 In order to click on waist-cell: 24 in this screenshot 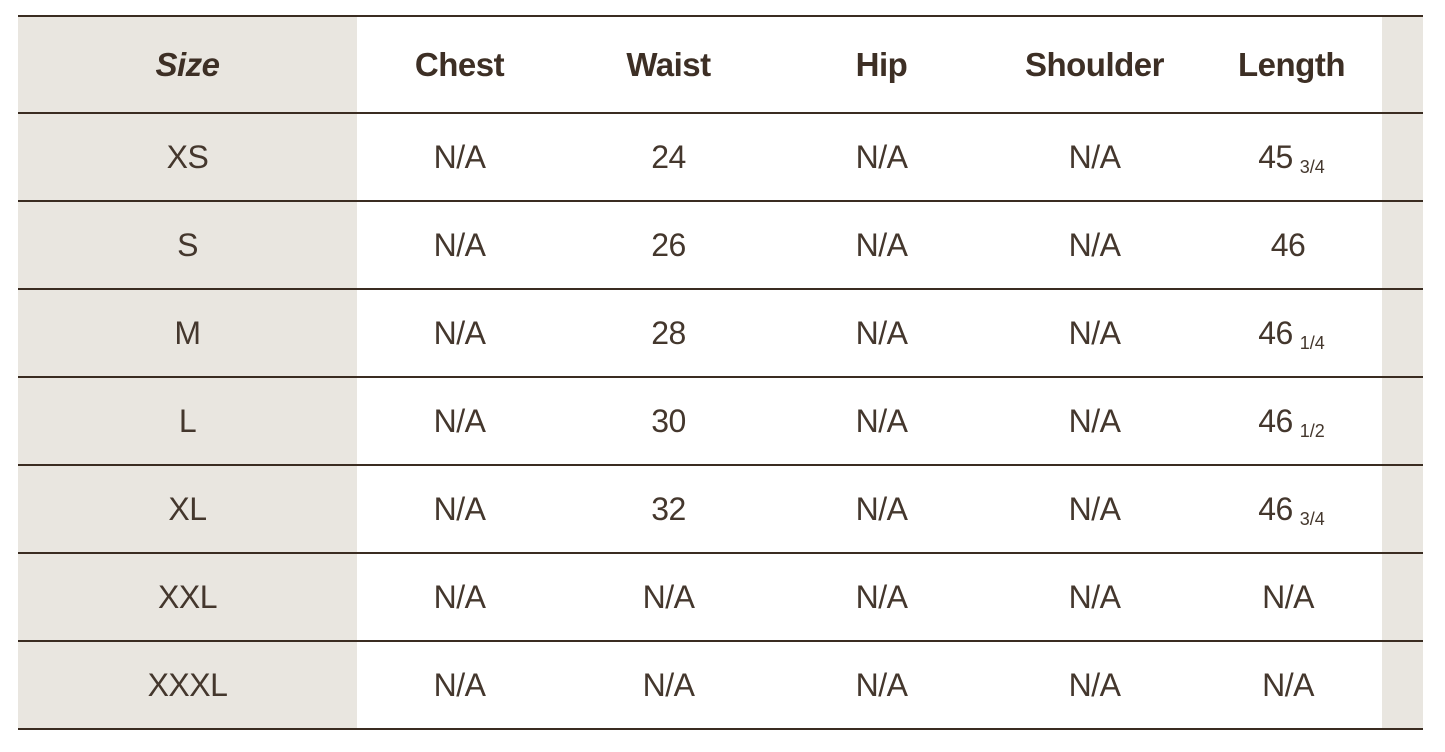, I will do `click(668, 157)`.